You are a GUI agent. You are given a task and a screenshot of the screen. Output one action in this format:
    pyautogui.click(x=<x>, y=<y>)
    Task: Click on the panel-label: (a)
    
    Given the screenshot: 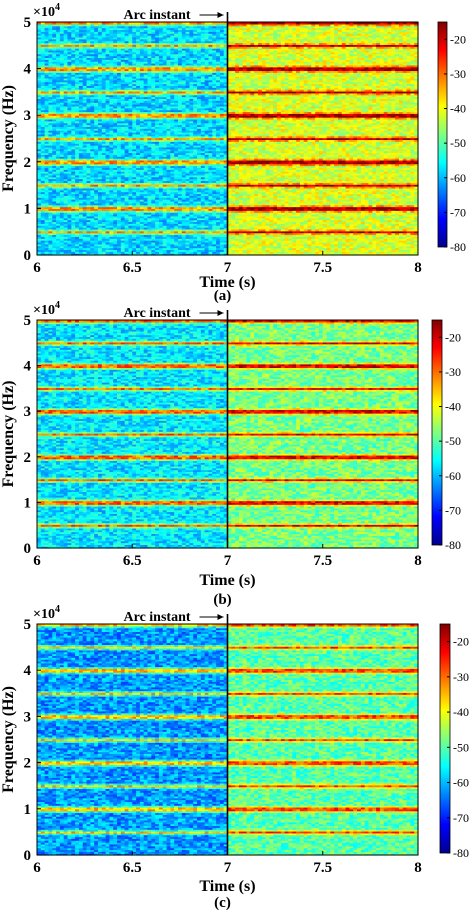 What is the action you would take?
    pyautogui.click(x=223, y=296)
    